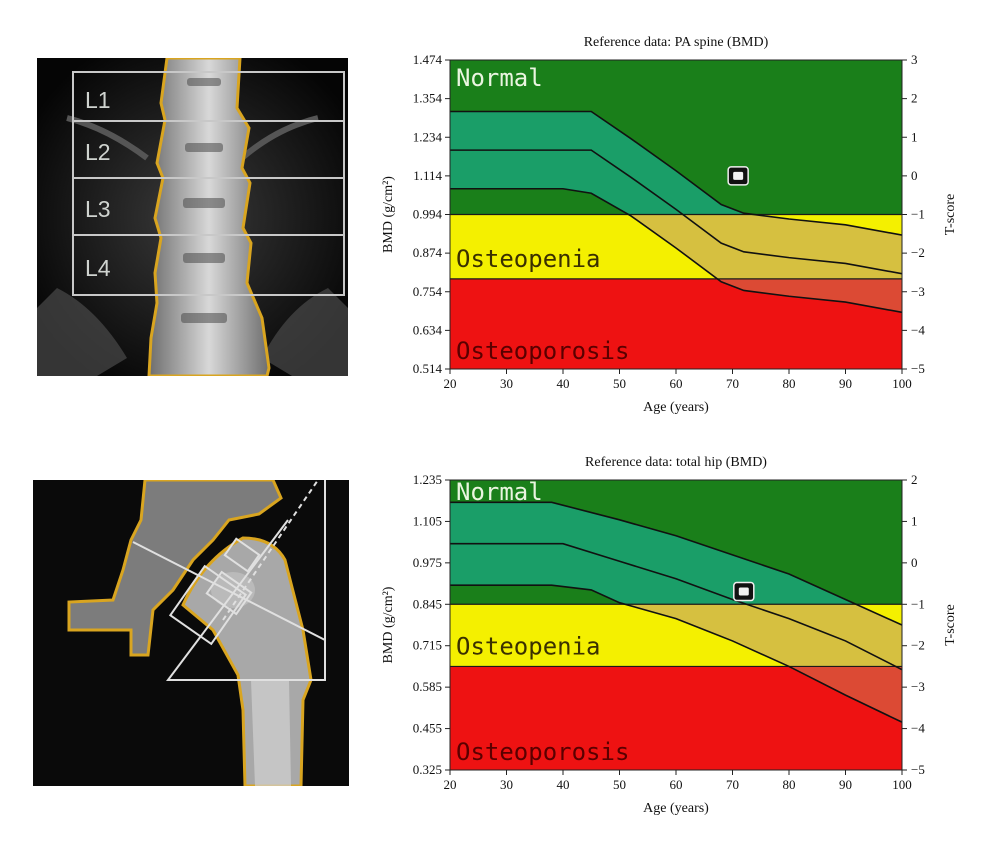 This screenshot has width=1000, height=865. I want to click on y-tick-label: 0.715, so click(427, 645).